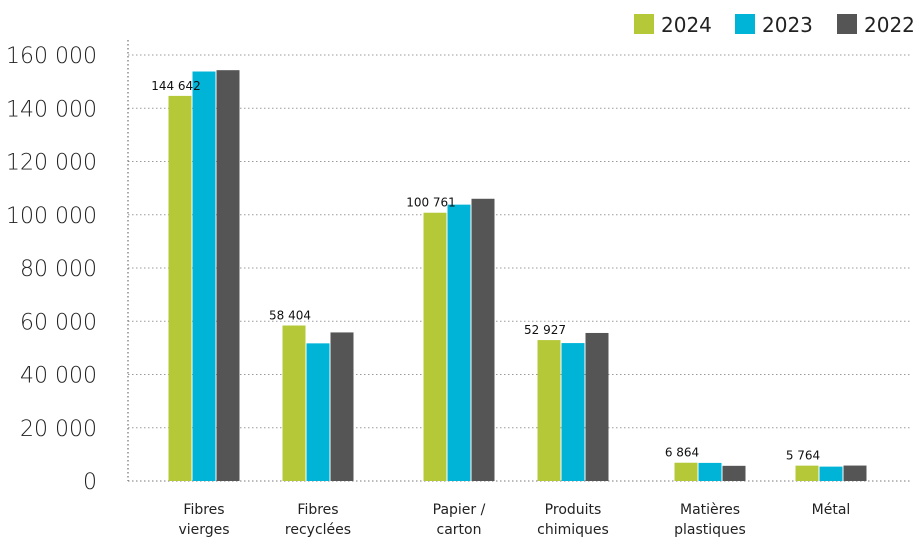 This screenshot has height=538, width=917. Describe the element at coordinates (745, 24) in the screenshot. I see `legend-swatch-2023` at that location.